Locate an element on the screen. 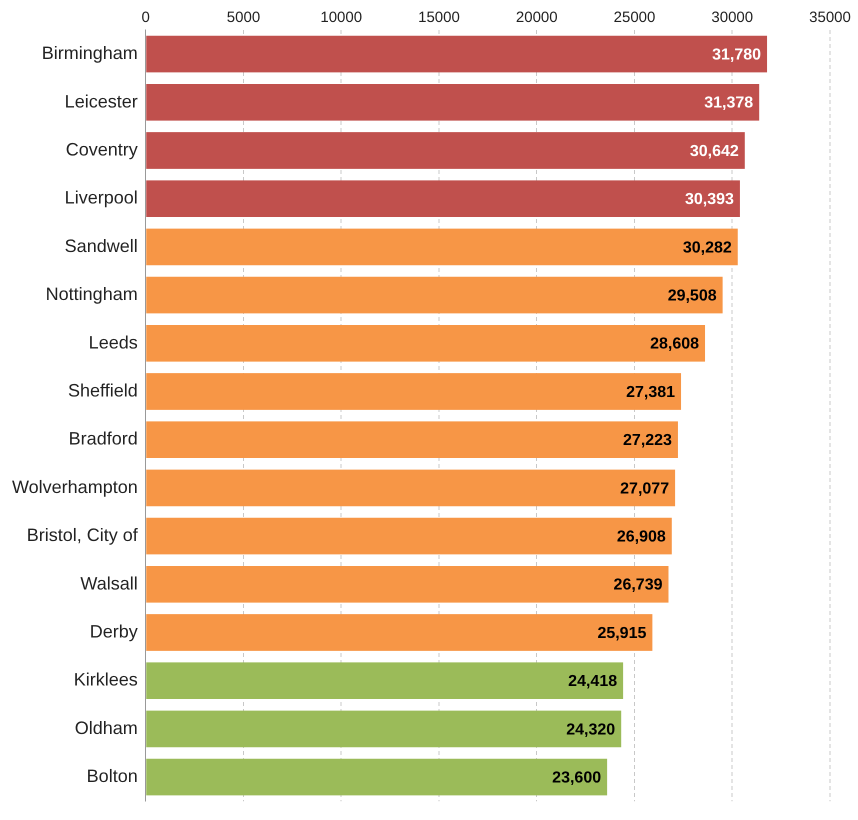 The width and height of the screenshot is (858, 820). y-tick-label: Sheffield is located at coordinates (103, 390).